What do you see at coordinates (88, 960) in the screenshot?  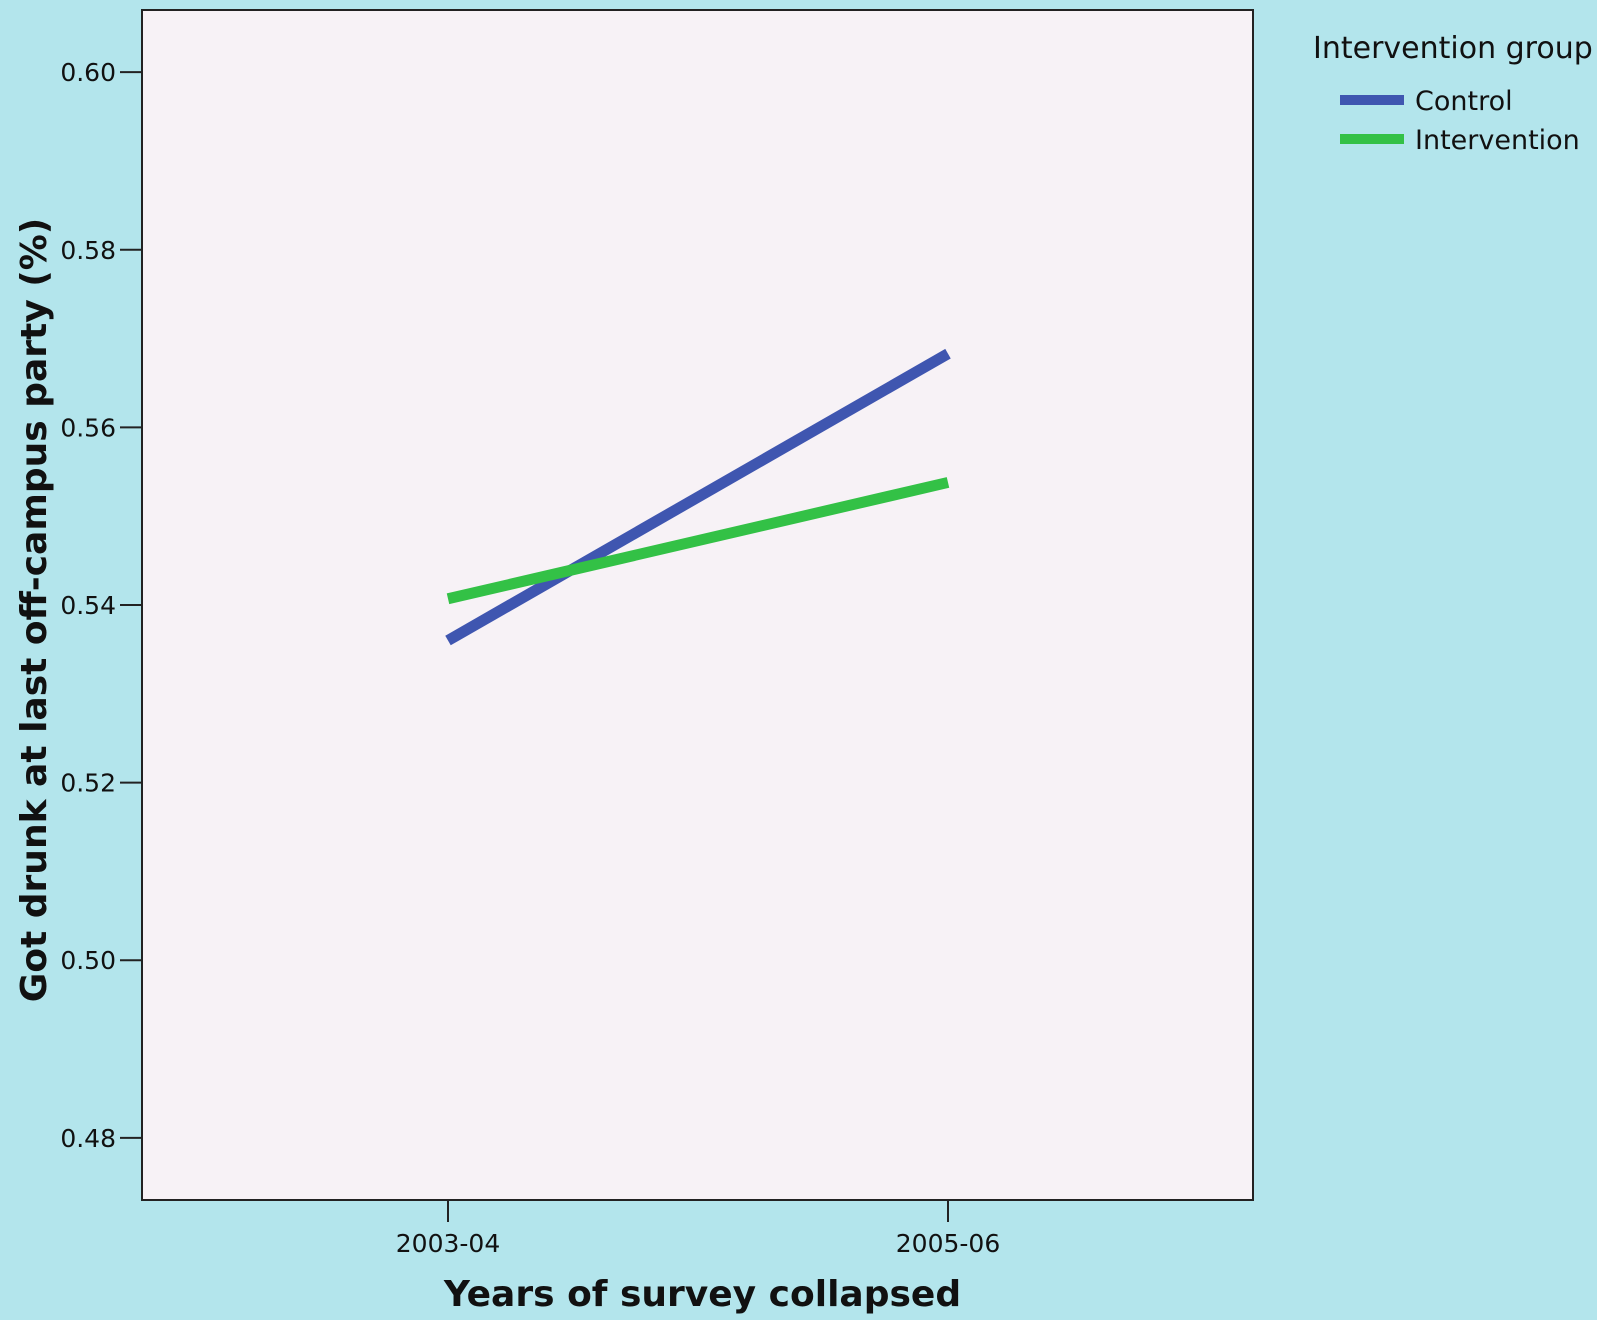 I see `y-tick-label: 0.50` at bounding box center [88, 960].